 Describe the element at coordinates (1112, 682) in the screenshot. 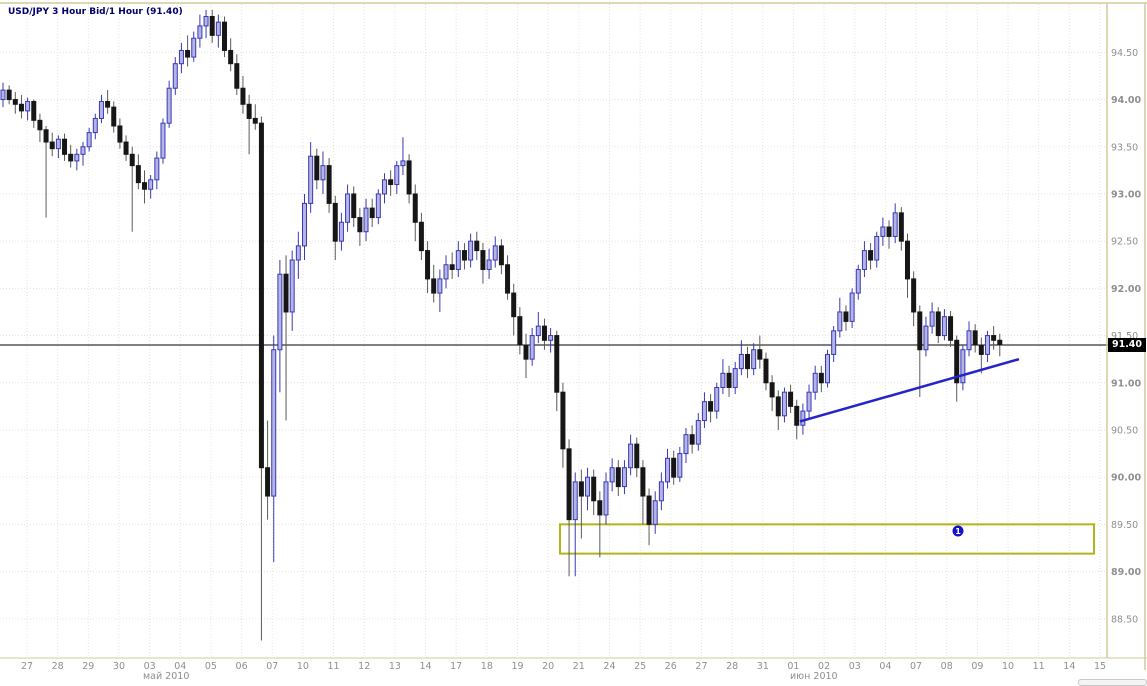

I see `horizontal-scrollbar-thumb` at that location.